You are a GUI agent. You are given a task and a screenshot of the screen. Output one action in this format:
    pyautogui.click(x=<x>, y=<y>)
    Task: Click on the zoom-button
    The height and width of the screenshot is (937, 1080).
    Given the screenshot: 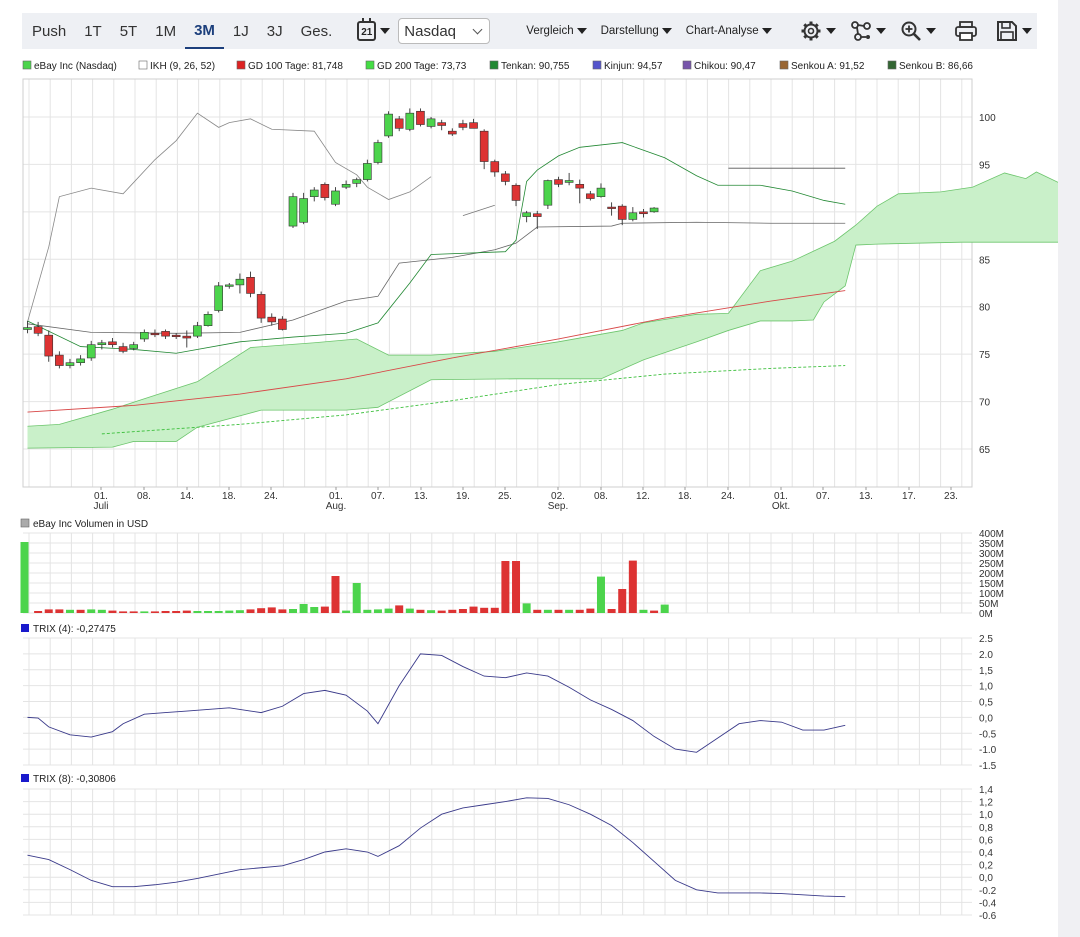 What is the action you would take?
    pyautogui.click(x=918, y=31)
    